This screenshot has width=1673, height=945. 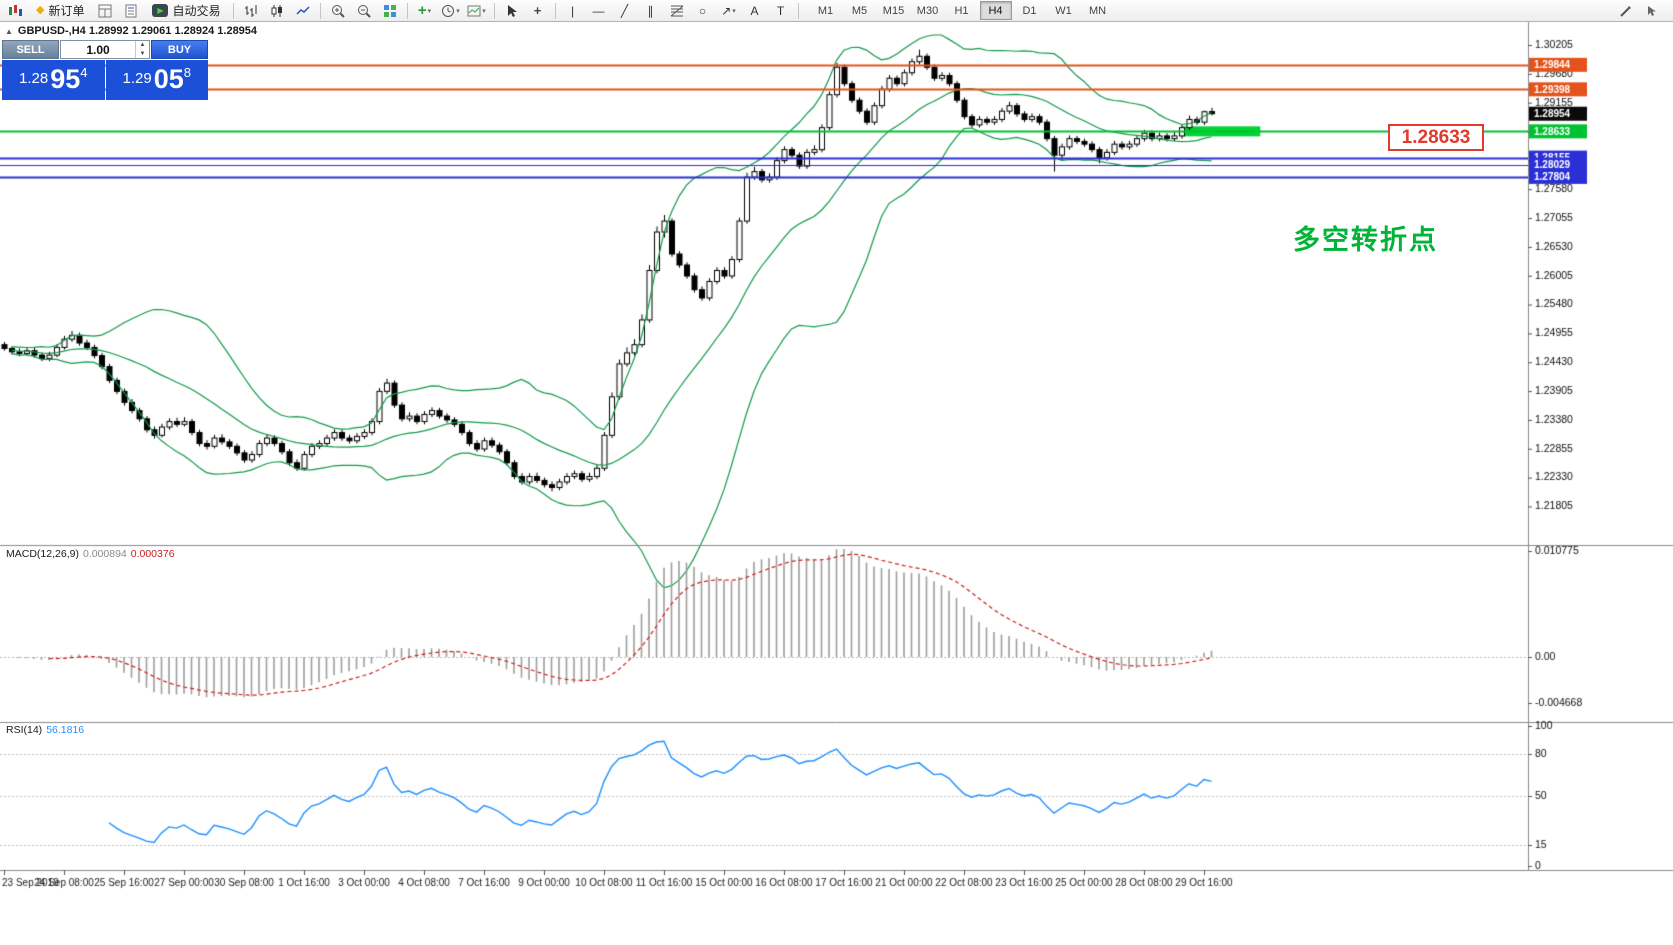 I want to click on data-window-icon, so click(x=131, y=11).